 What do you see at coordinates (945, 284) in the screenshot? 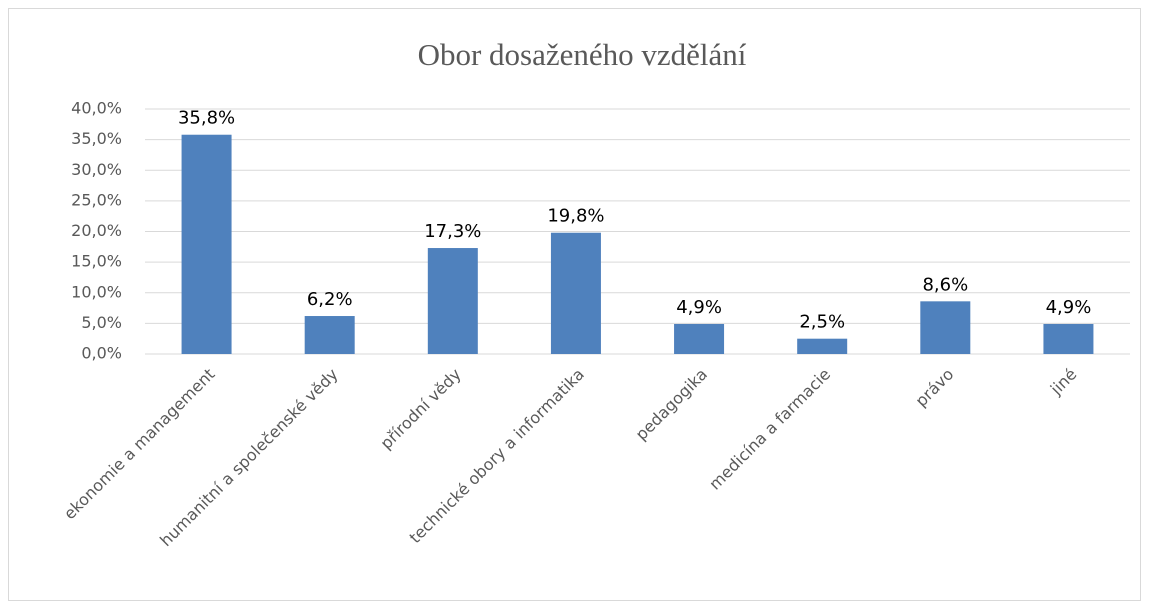
I see `value-label: 8,6%` at bounding box center [945, 284].